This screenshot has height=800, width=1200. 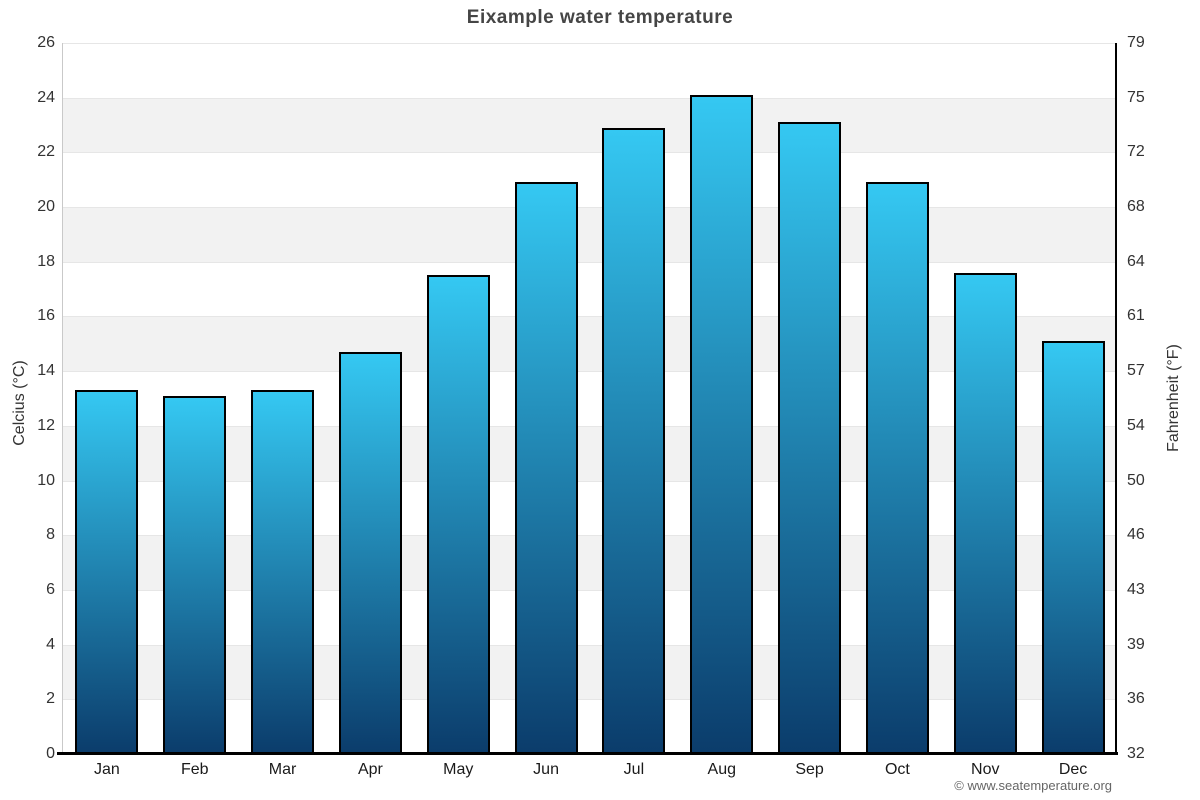 I want to click on bar-jun, so click(x=546, y=468).